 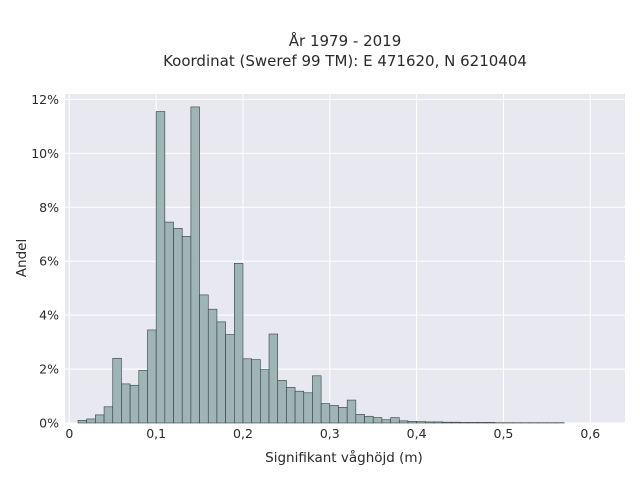 I want to click on x-tick-label: 0,2, so click(x=243, y=433).